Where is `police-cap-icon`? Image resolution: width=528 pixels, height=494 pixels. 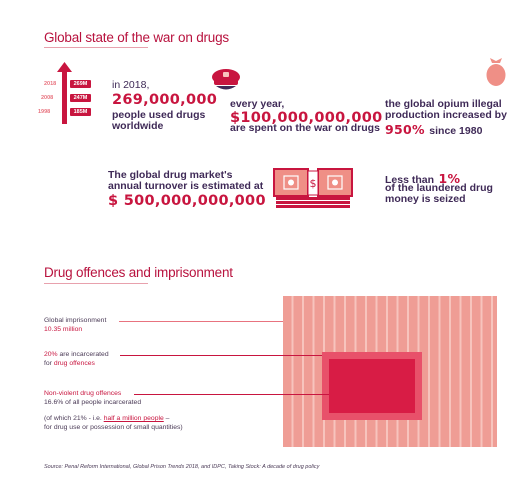 police-cap-icon is located at coordinates (226, 79).